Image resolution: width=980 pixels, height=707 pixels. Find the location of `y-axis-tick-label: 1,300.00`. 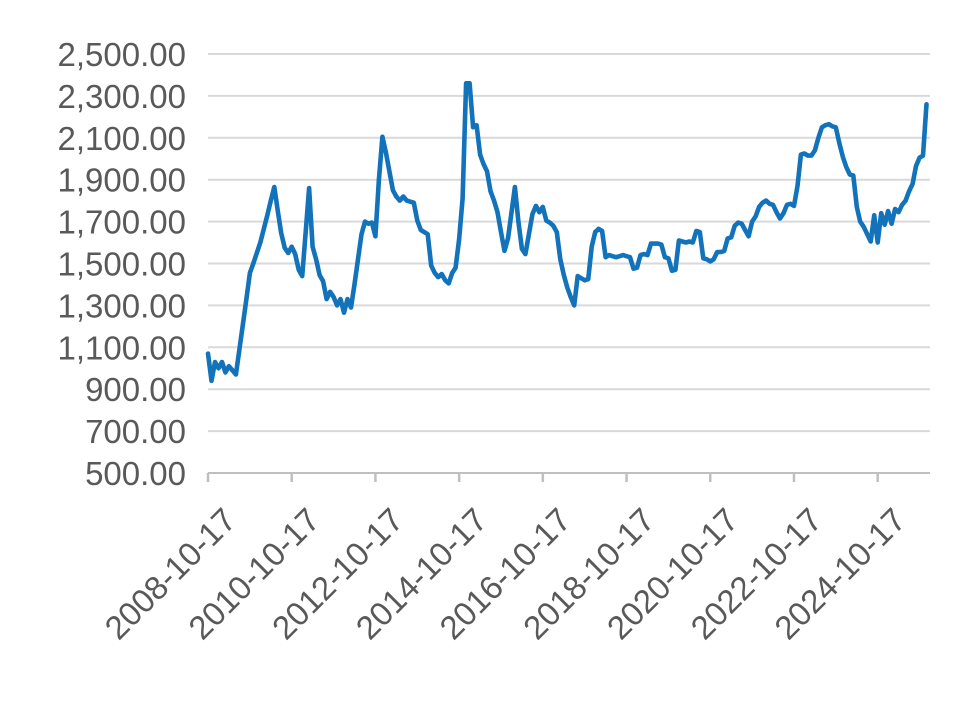

y-axis-tick-label: 1,300.00 is located at coordinates (122, 305).